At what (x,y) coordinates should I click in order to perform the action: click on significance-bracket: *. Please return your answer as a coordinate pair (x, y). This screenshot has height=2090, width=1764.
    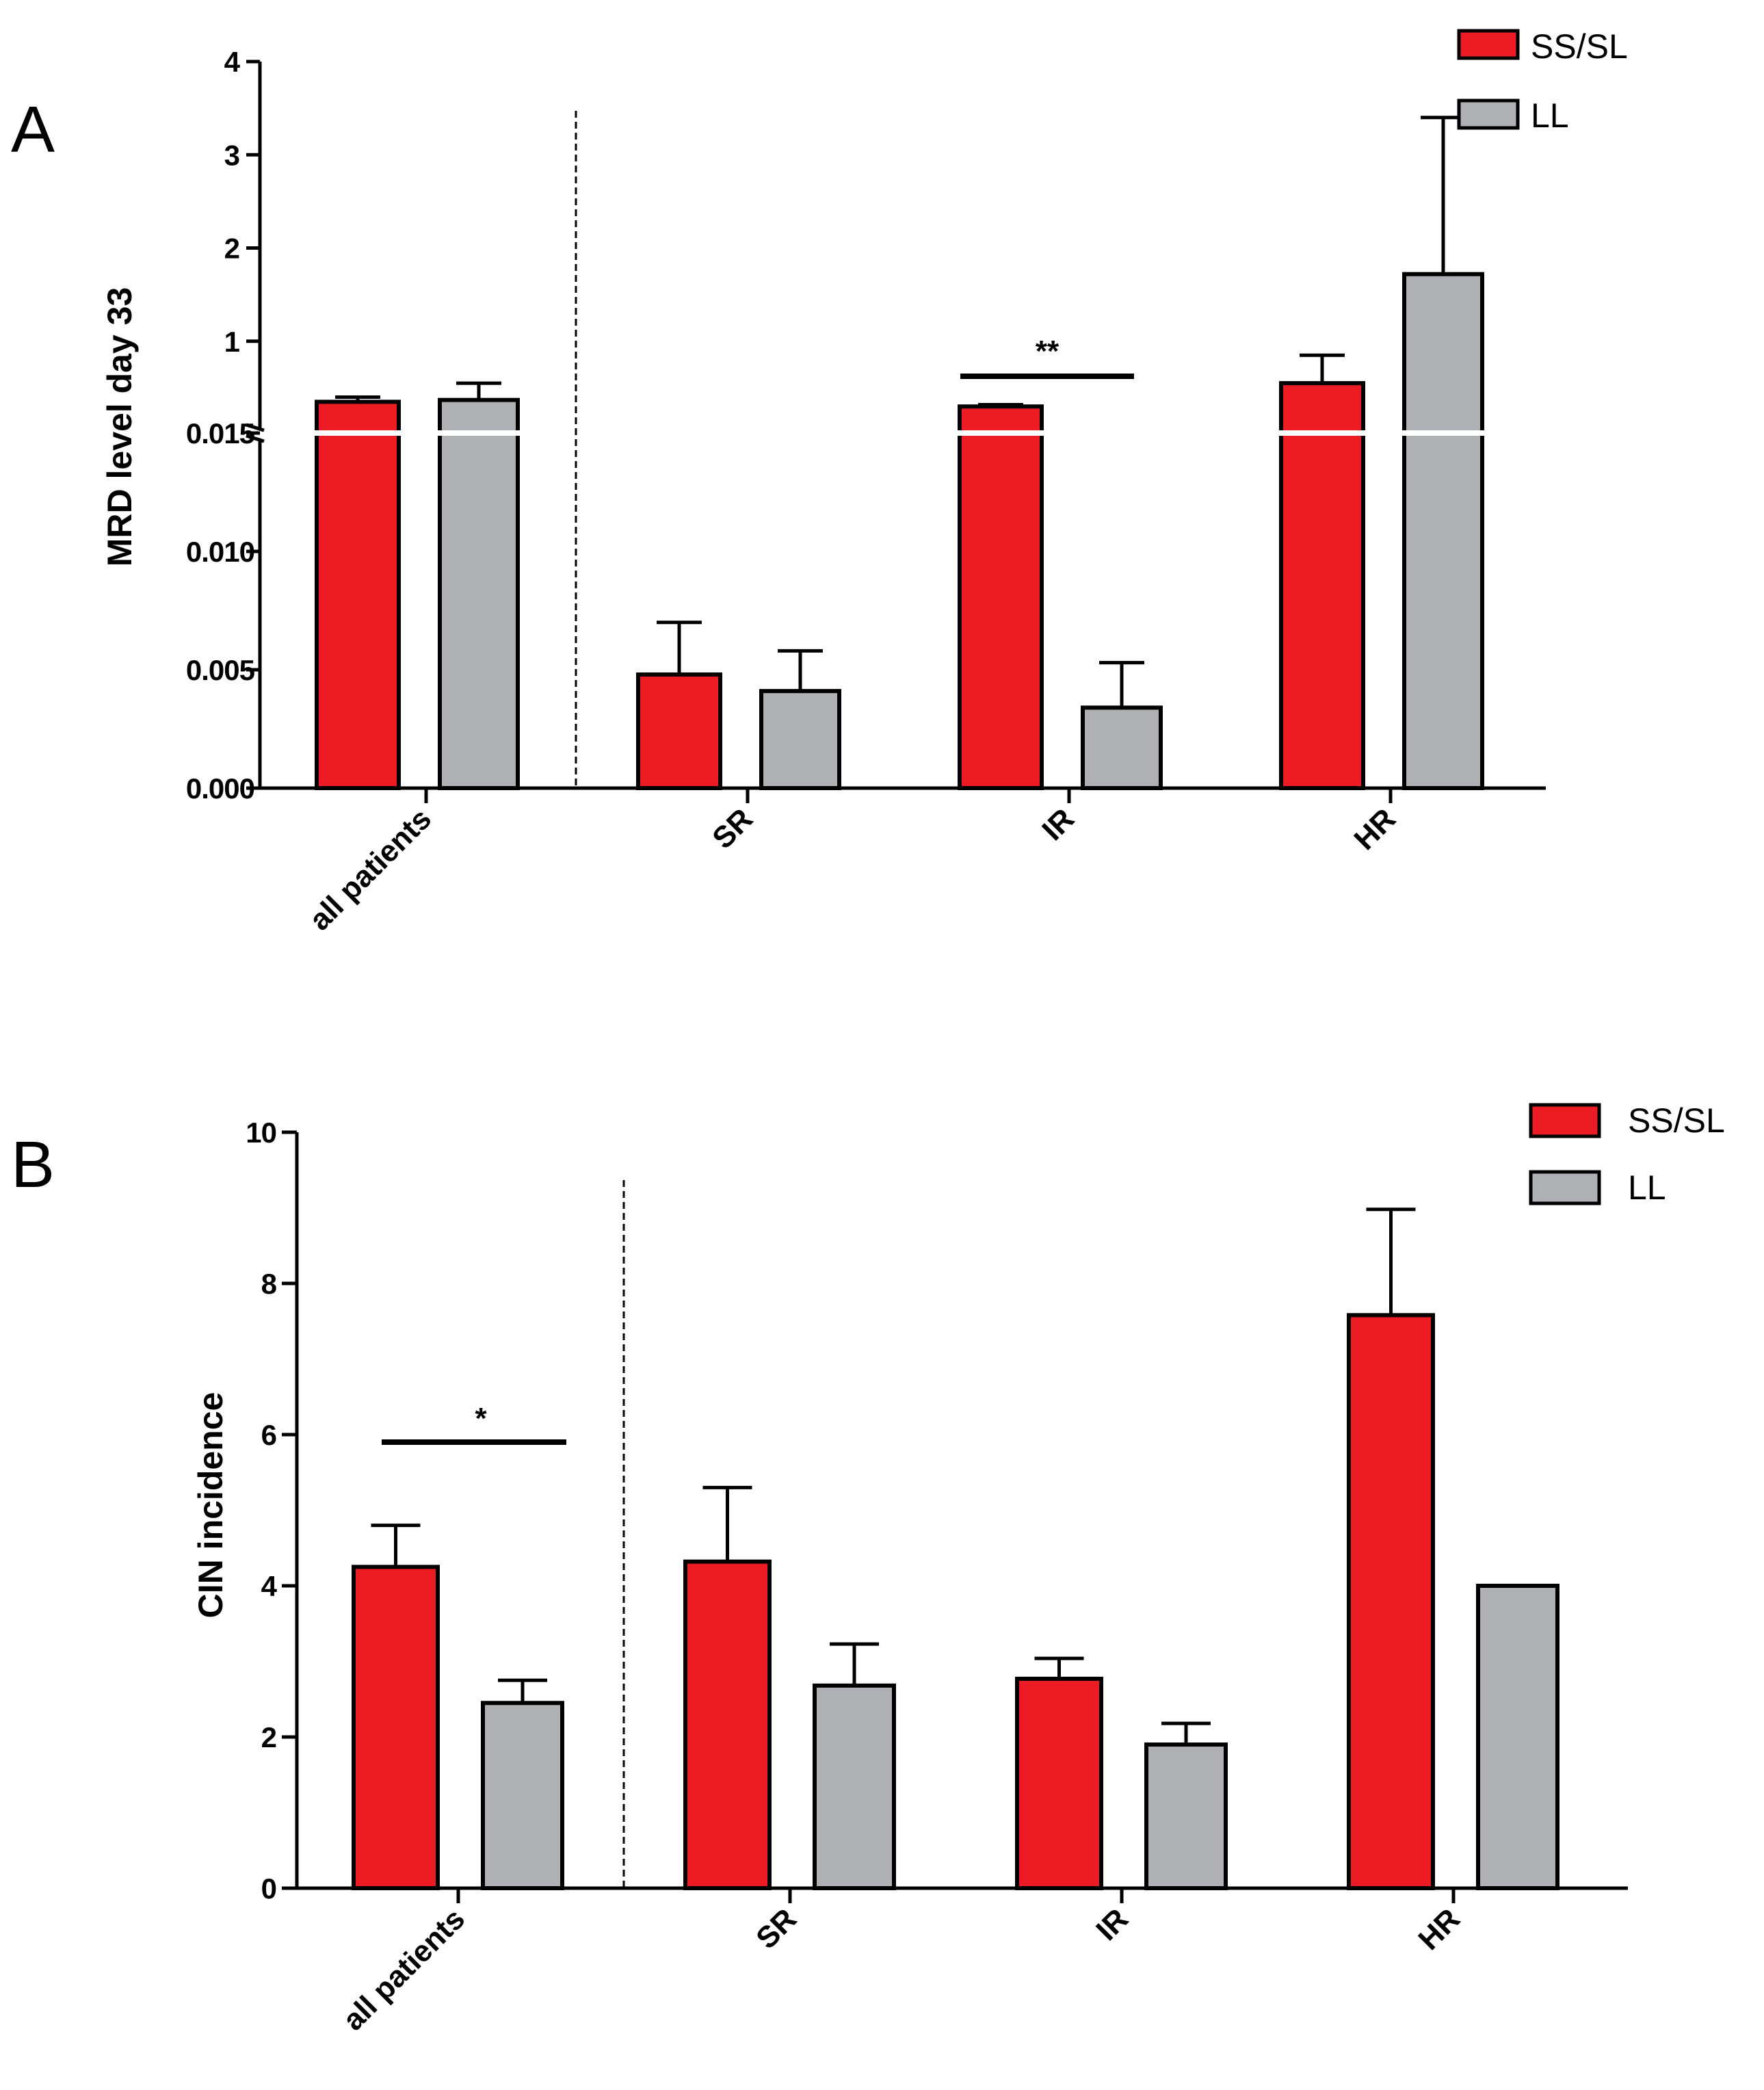
    Looking at the image, I should click on (474, 1424).